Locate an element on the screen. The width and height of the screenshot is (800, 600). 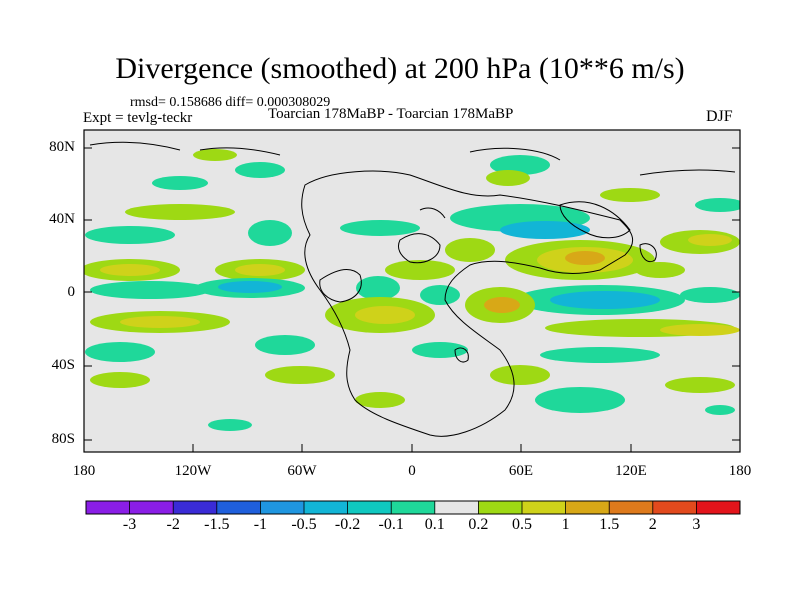
colorbar-label: 2 is located at coordinates (652, 524).